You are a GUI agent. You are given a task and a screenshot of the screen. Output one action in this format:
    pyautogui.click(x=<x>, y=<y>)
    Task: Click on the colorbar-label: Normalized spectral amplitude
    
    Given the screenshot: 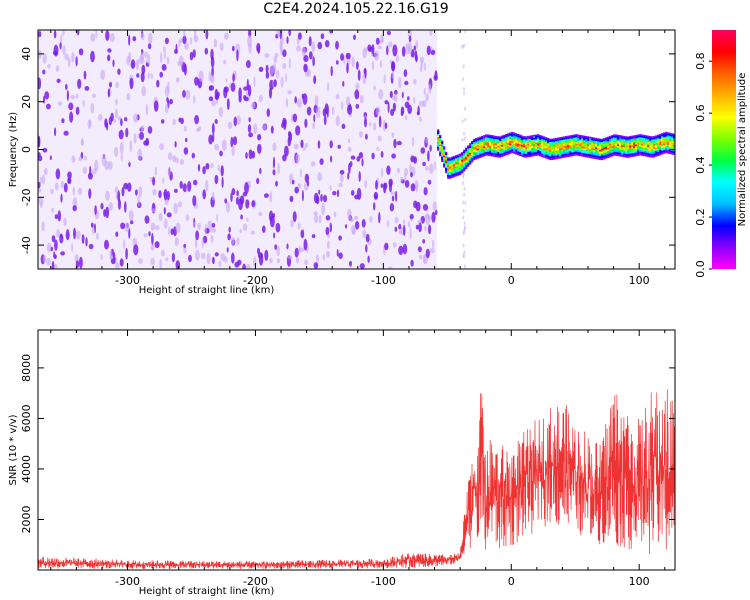 What is the action you would take?
    pyautogui.click(x=742, y=150)
    